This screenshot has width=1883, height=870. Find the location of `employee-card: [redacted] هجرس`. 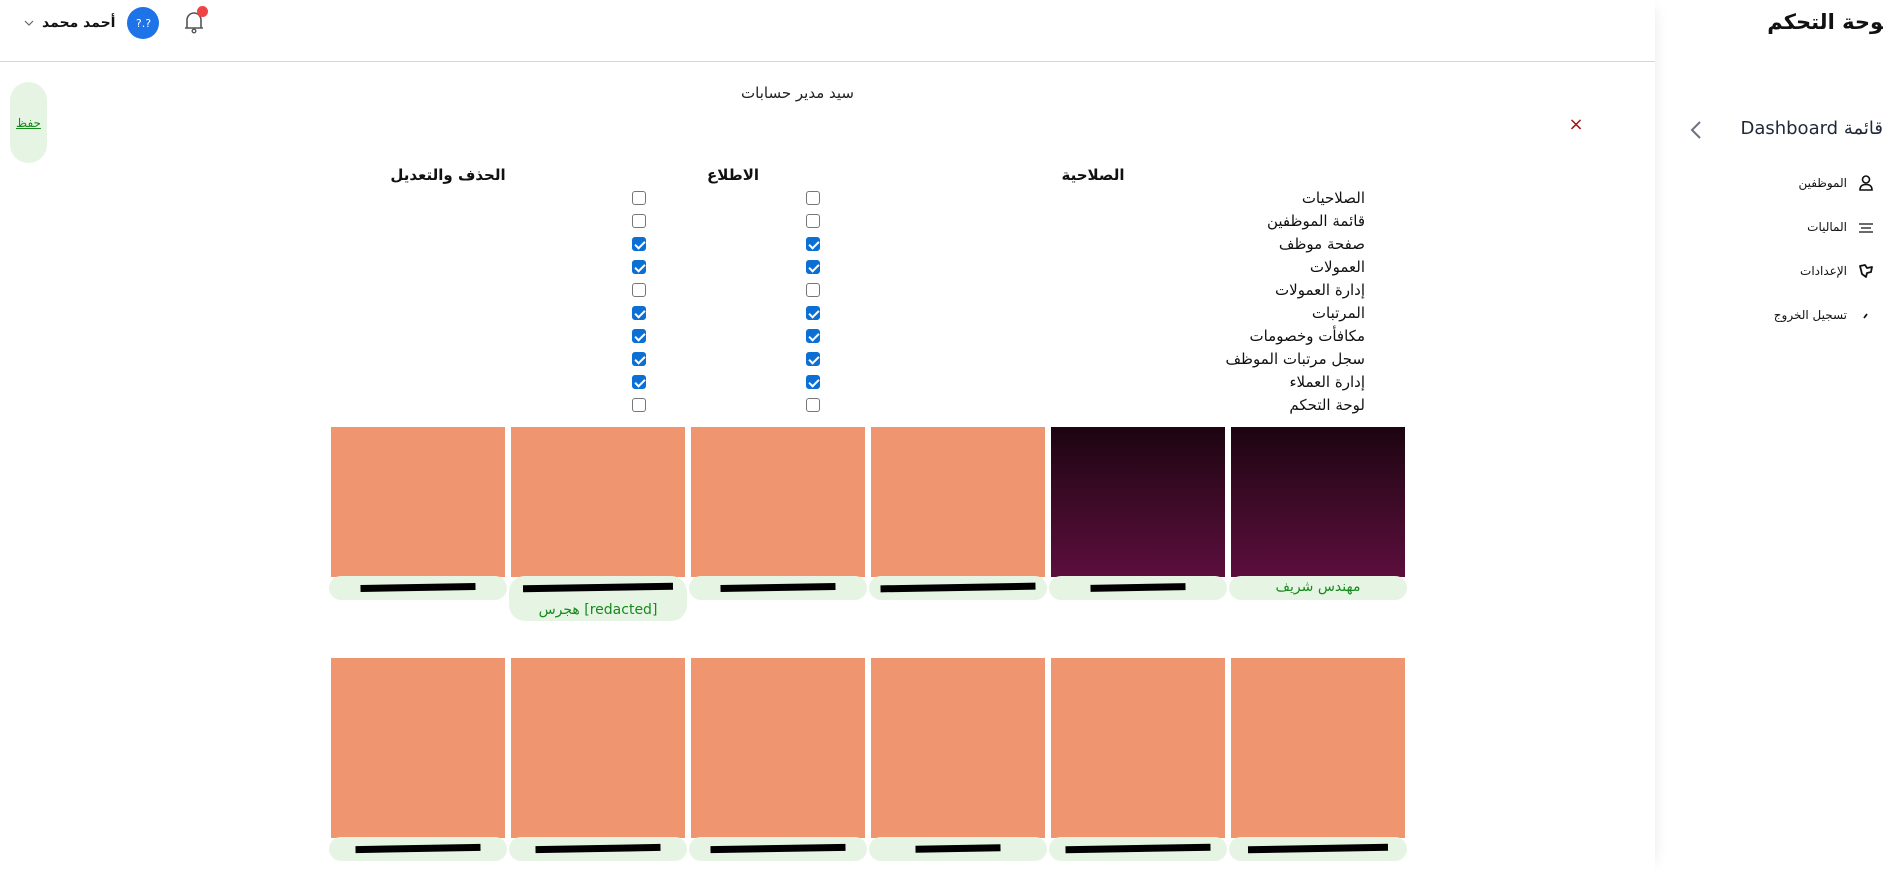

employee-card: [redacted] هجرس is located at coordinates (598, 524).